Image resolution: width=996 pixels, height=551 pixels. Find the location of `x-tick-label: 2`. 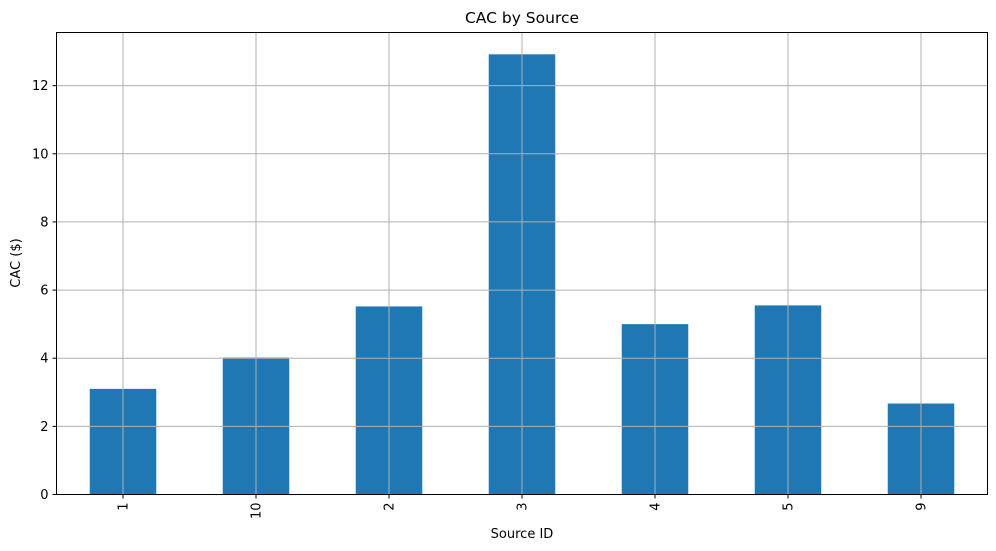

x-tick-label: 2 is located at coordinates (390, 507).